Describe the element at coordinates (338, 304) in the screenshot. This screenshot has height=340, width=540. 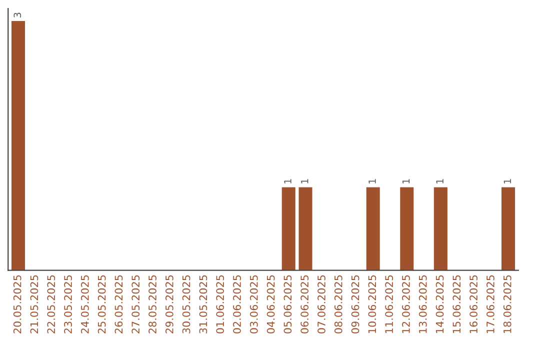
I see `x-tick-label: 08.06.2025` at that location.